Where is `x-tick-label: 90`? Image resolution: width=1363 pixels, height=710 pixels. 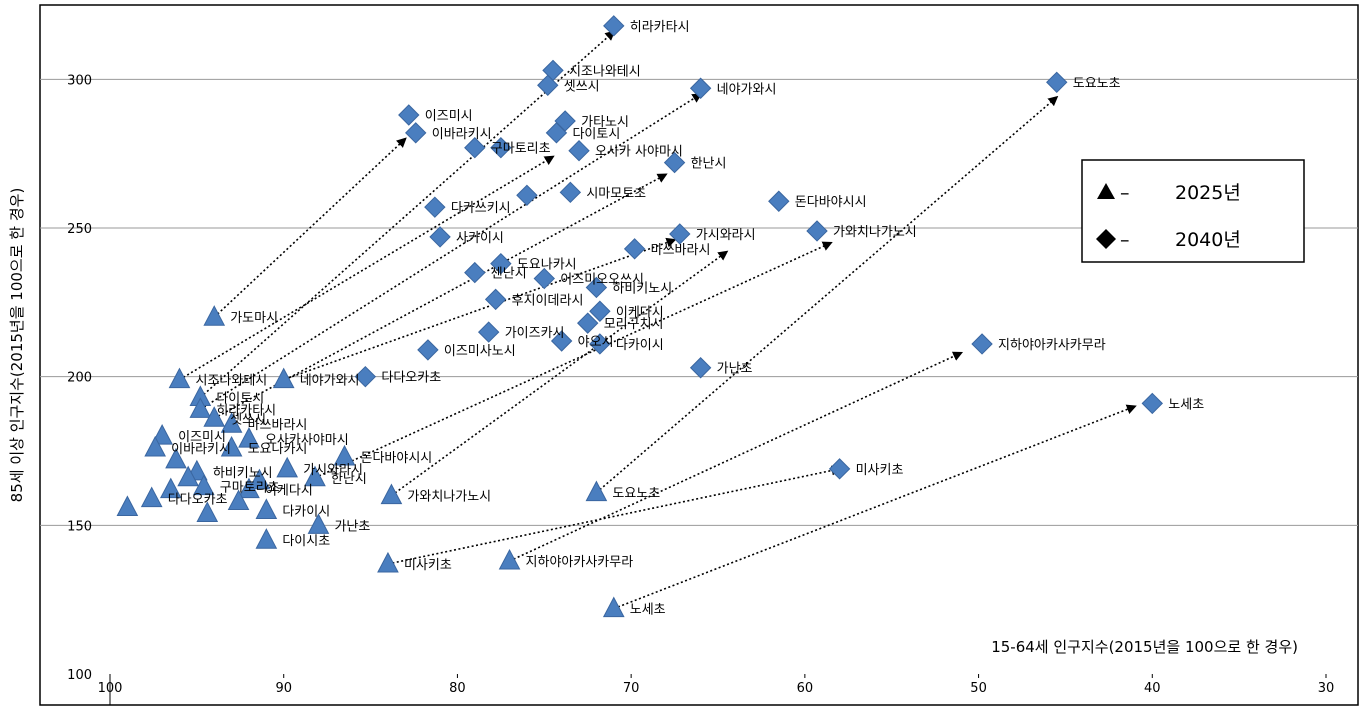
x-tick-label: 90 is located at coordinates (283, 688).